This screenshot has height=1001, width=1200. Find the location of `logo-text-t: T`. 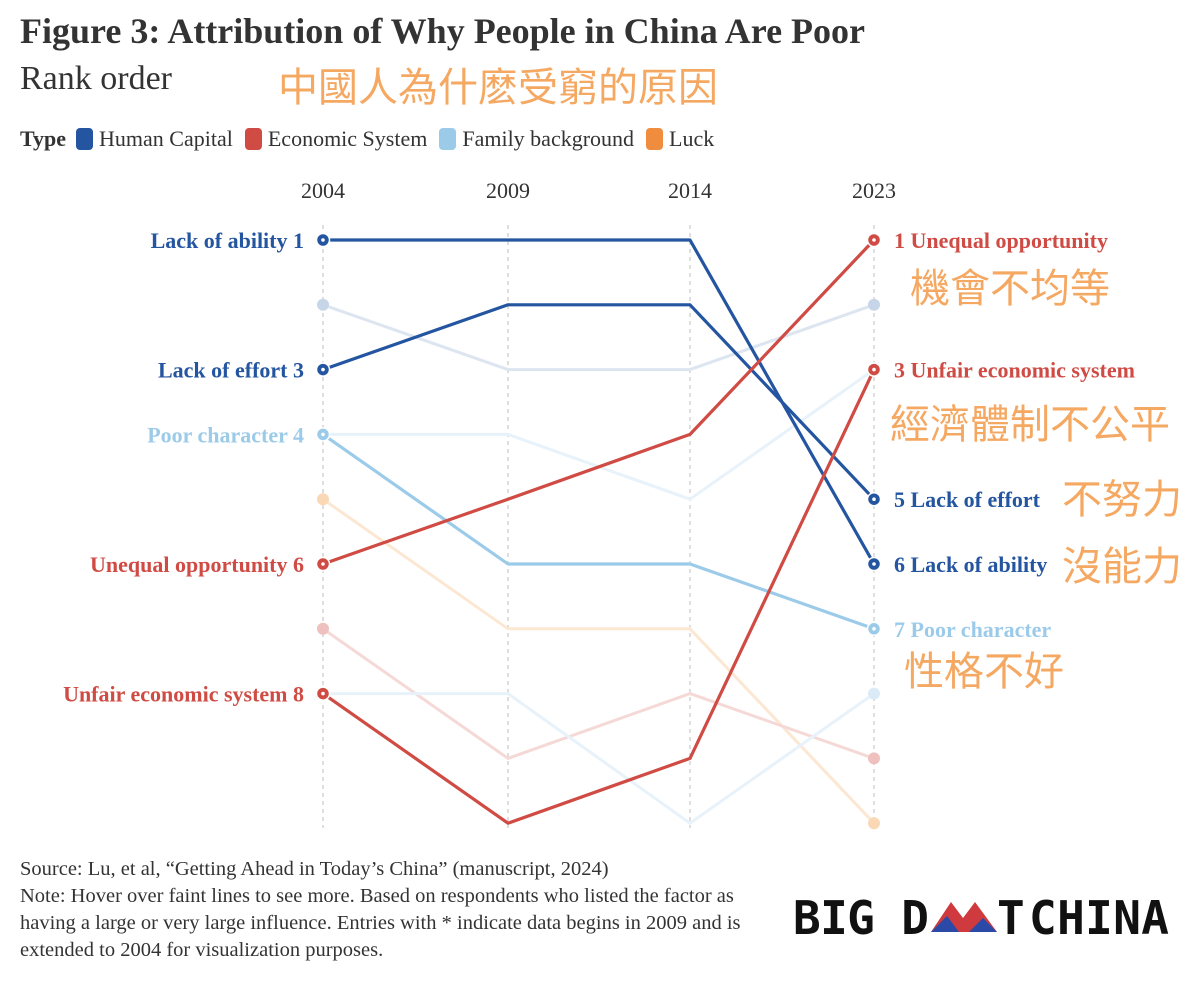

logo-text-t: T is located at coordinates (1011, 917).